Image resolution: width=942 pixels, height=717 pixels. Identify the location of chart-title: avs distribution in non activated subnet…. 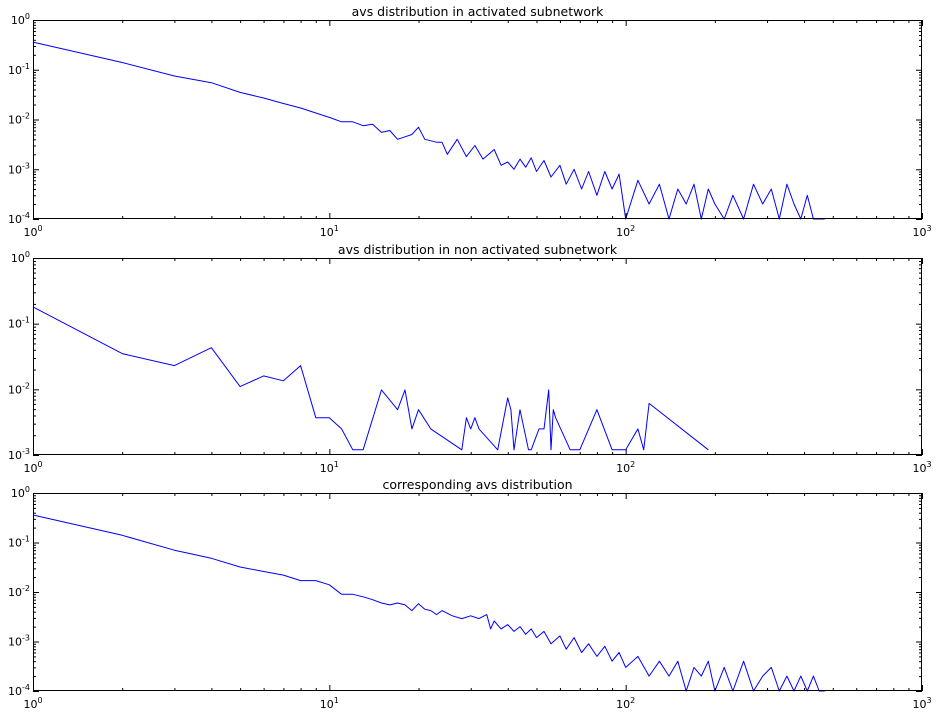
(478, 249).